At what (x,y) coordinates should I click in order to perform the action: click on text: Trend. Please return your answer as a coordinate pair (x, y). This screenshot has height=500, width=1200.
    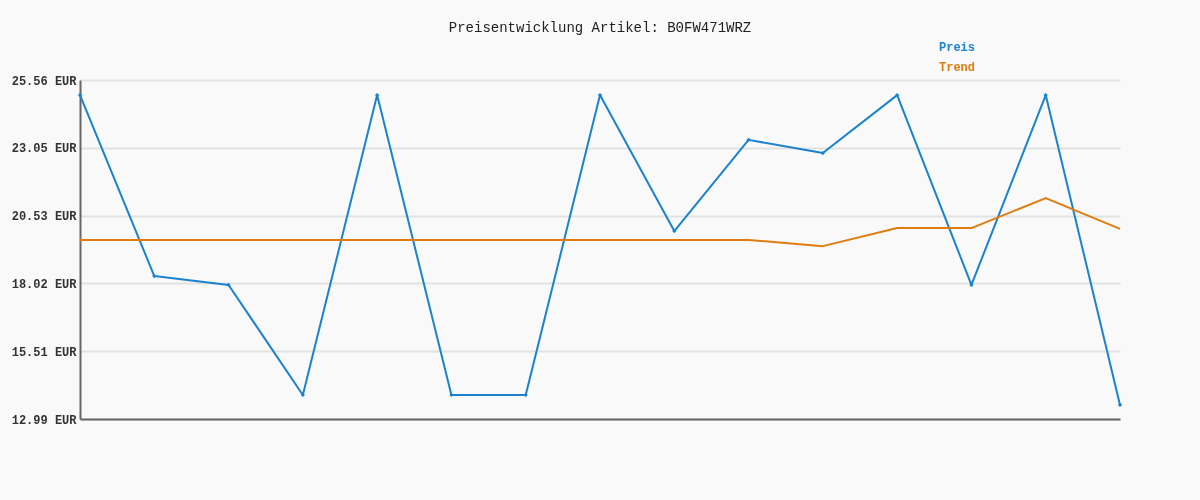
    Looking at the image, I should click on (957, 68).